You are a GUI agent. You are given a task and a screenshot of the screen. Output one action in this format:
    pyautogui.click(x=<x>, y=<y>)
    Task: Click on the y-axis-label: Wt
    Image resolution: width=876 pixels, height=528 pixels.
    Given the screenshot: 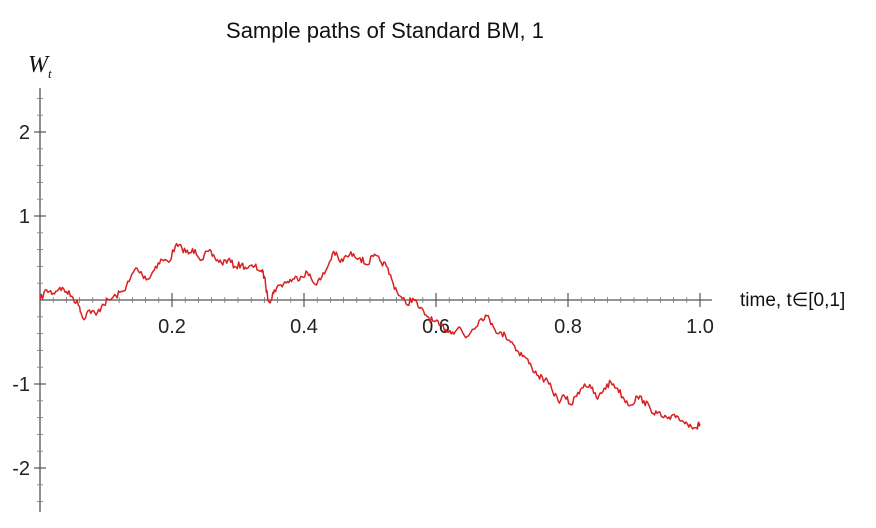 What is the action you would take?
    pyautogui.click(x=40, y=66)
    